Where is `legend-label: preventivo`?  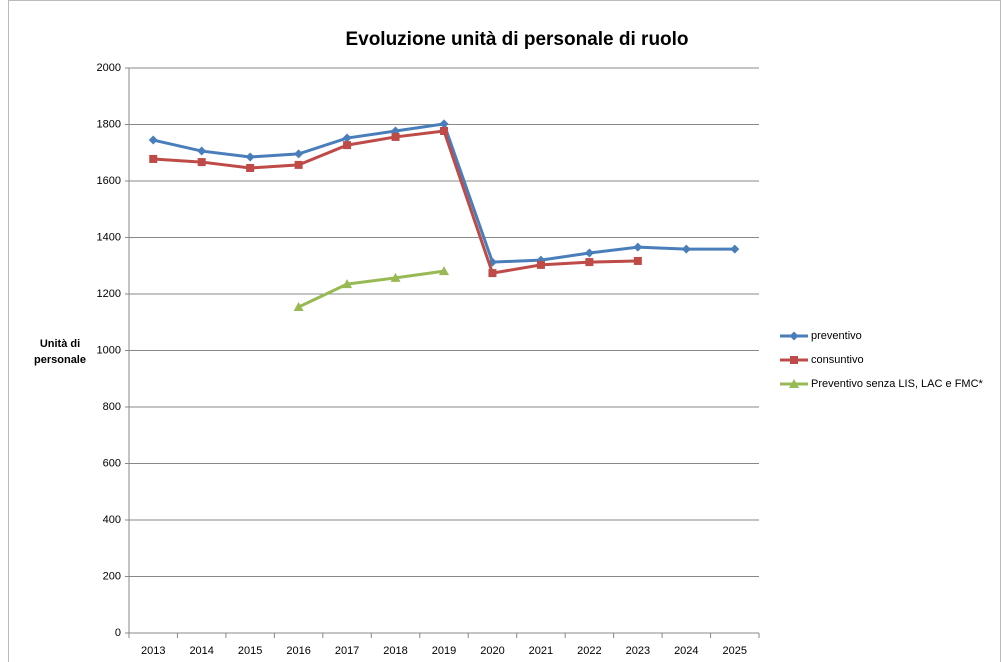
legend-label: preventivo is located at coordinates (836, 336).